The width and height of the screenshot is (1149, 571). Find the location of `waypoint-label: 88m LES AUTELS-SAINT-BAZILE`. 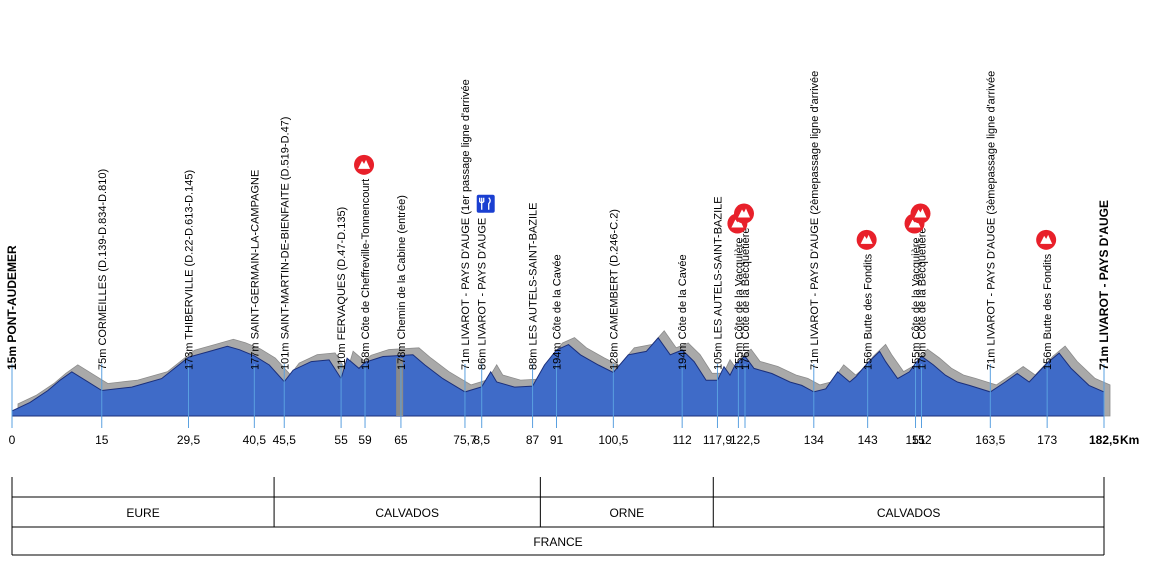

waypoint-label: 88m LES AUTELS-SAINT-BAZILE is located at coordinates (534, 286).